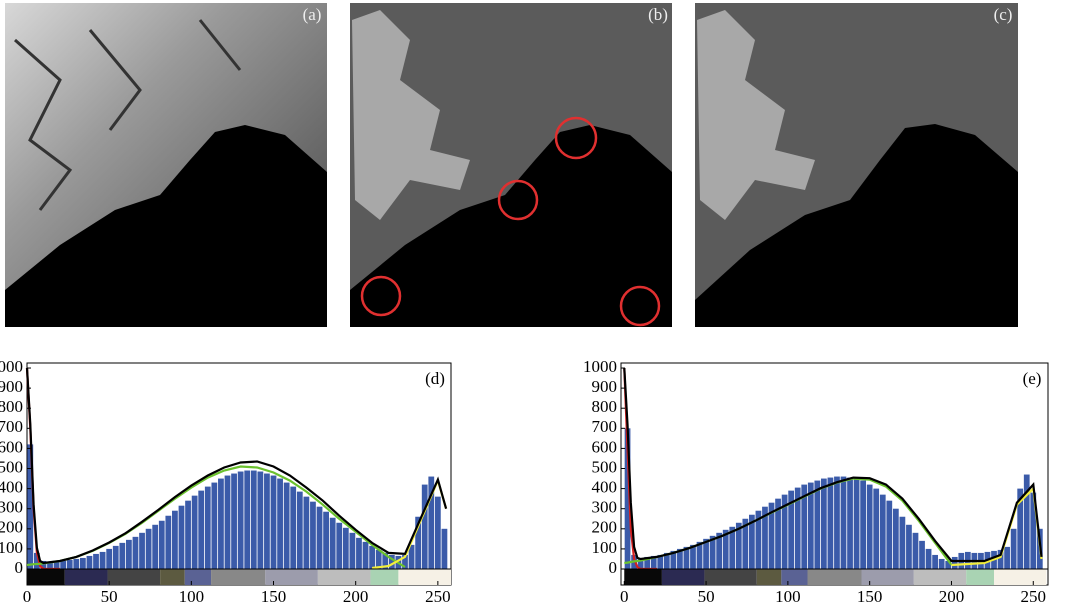 Image resolution: width=1068 pixels, height=609 pixels. What do you see at coordinates (788, 596) in the screenshot?
I see `x-tick-label: 100` at bounding box center [788, 596].